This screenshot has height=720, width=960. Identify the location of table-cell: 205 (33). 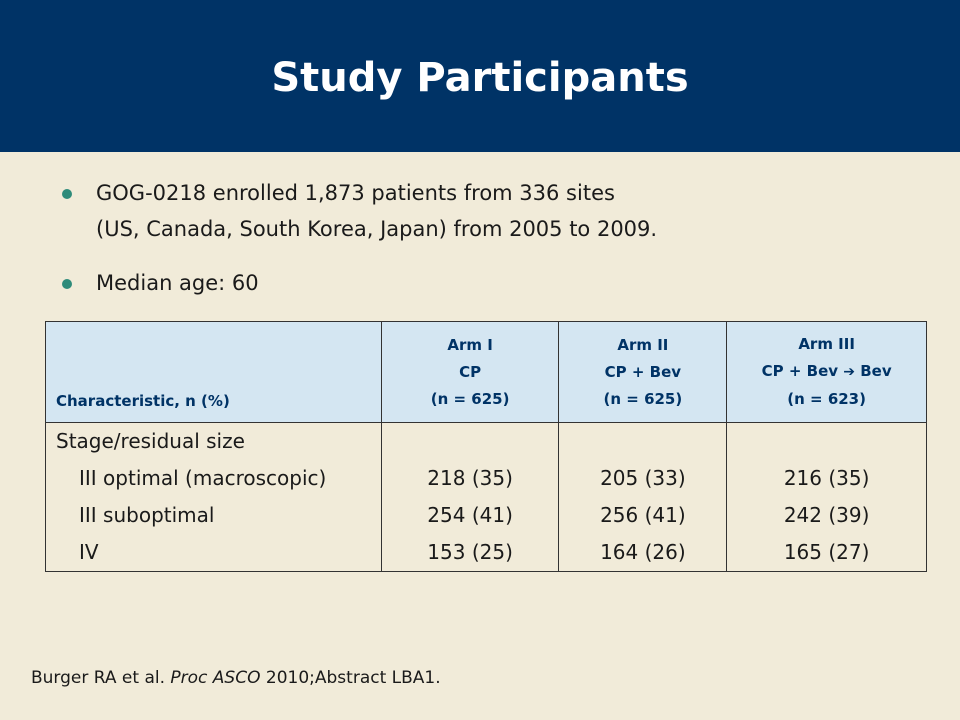
(643, 478).